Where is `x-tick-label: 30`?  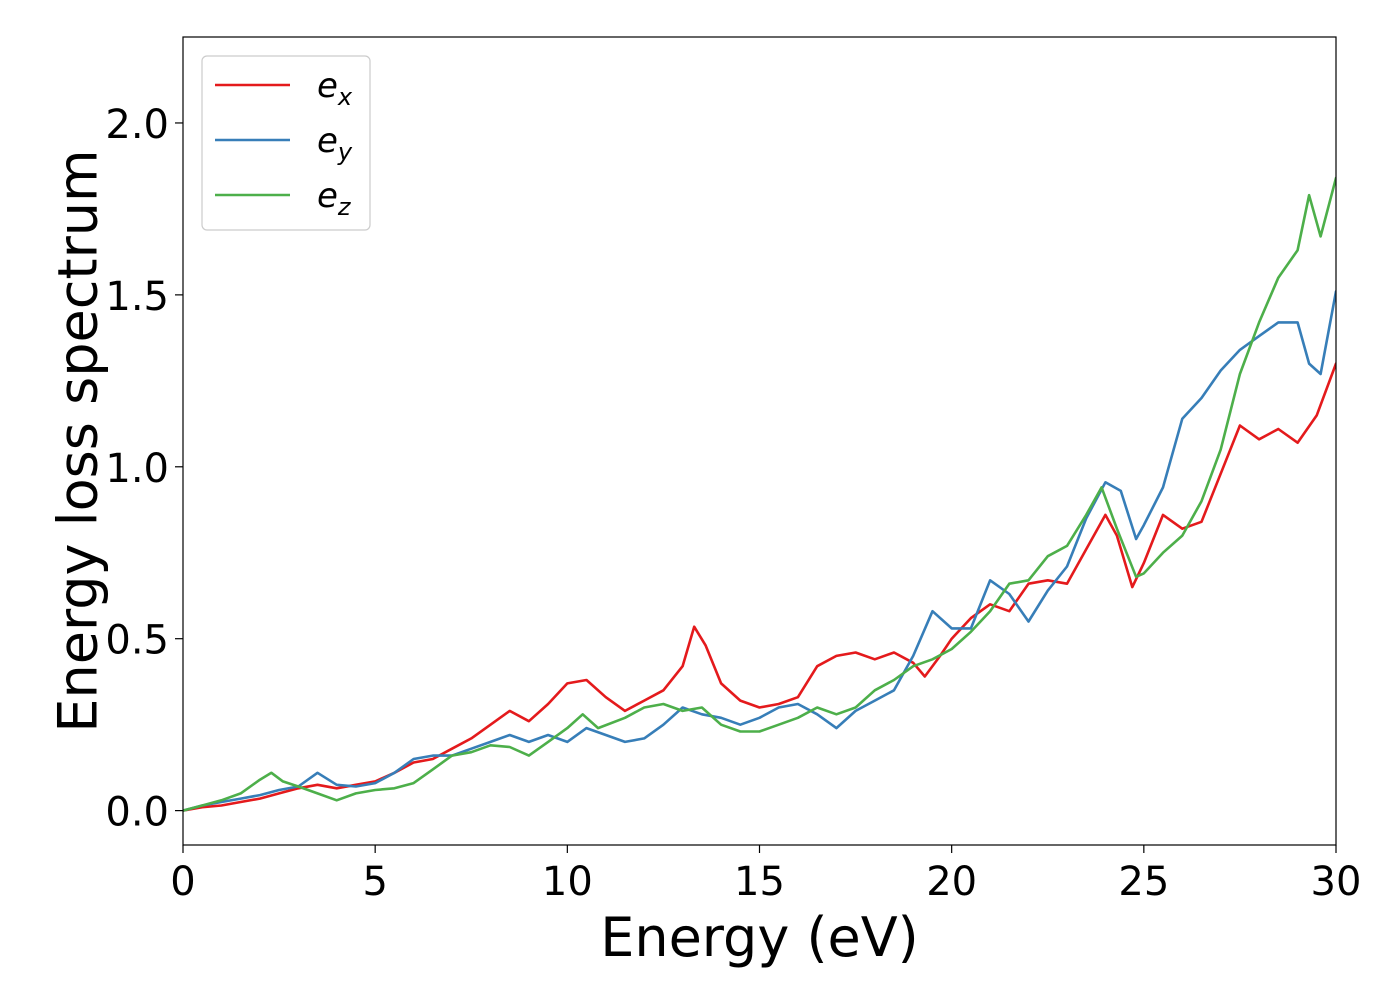
x-tick-label: 30 is located at coordinates (1336, 882).